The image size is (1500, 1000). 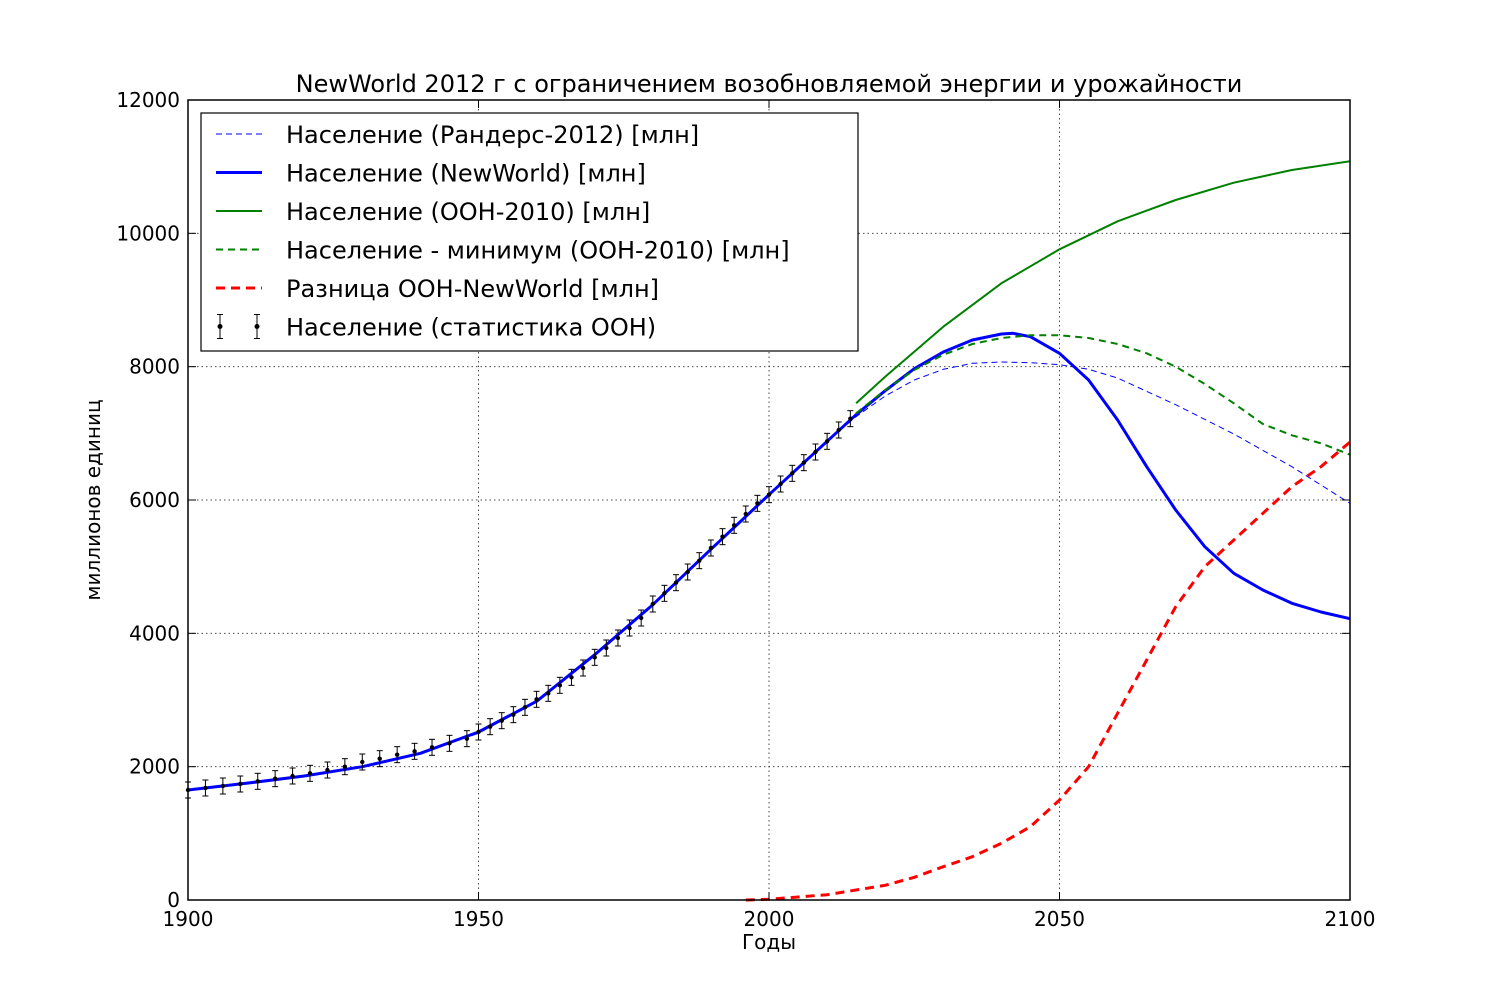 What do you see at coordinates (148, 233) in the screenshot?
I see `y-tick-label: 10000` at bounding box center [148, 233].